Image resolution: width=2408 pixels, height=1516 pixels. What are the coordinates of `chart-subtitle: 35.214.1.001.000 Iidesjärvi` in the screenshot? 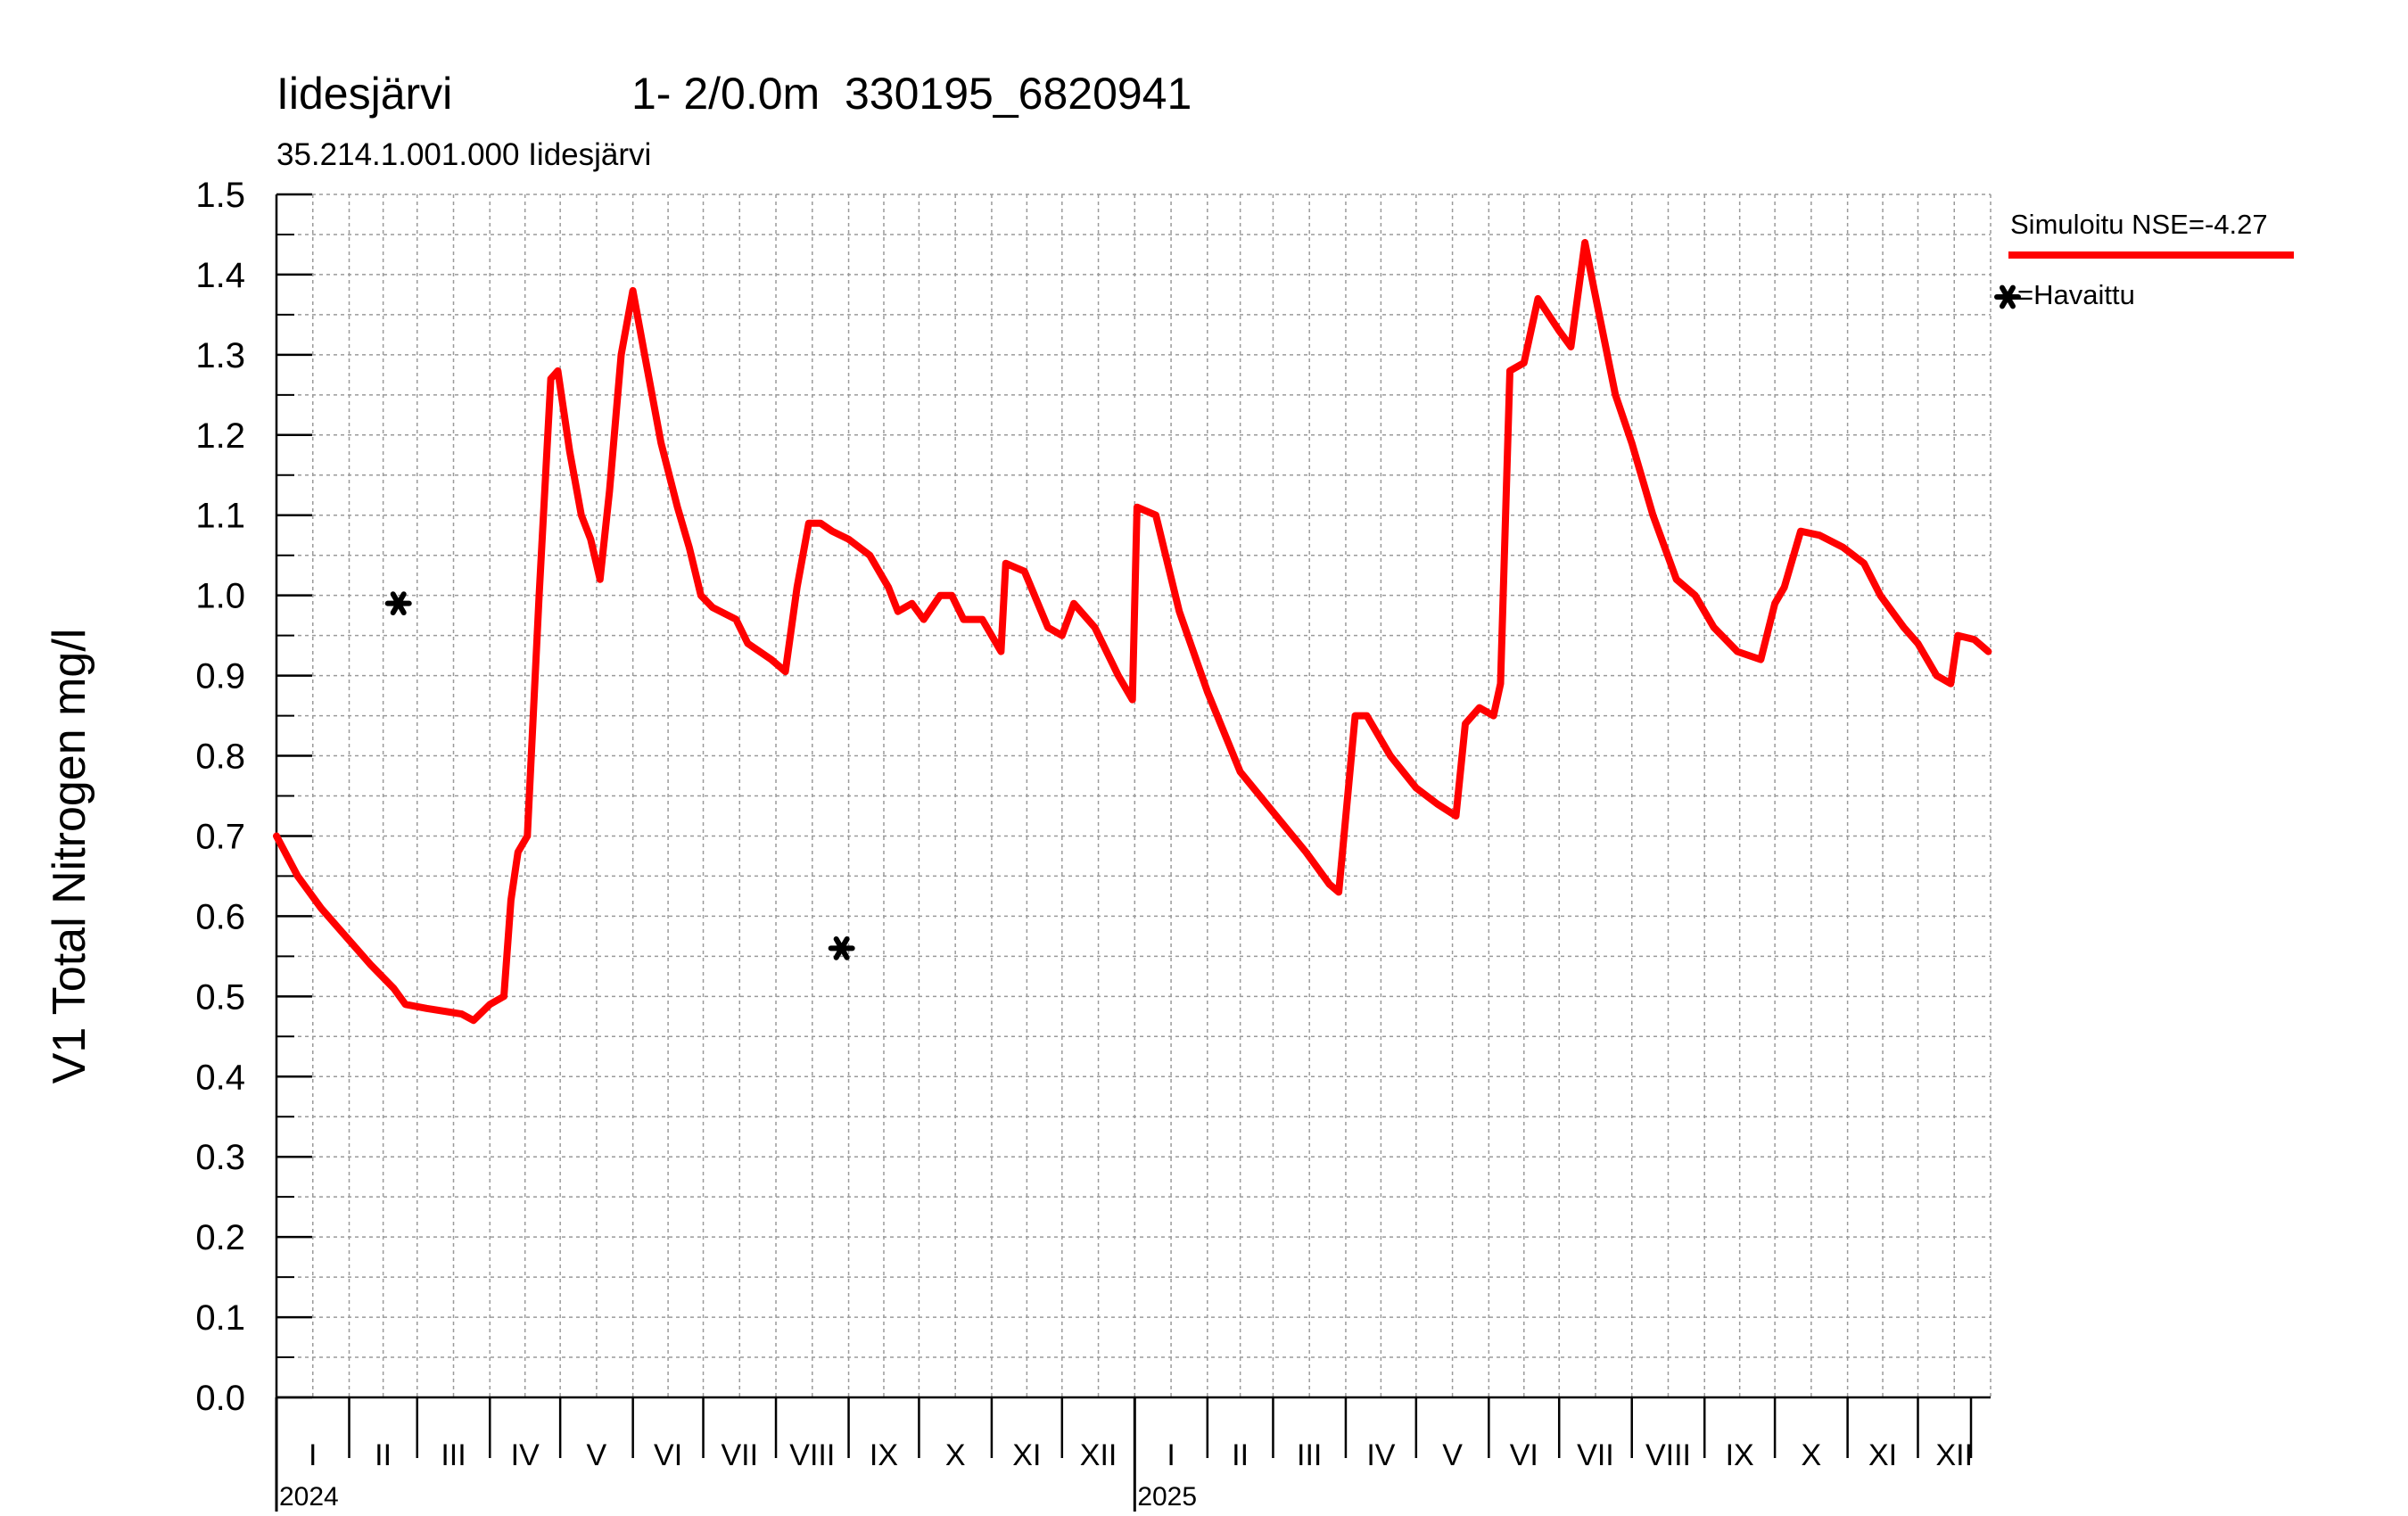 It's located at (464, 154).